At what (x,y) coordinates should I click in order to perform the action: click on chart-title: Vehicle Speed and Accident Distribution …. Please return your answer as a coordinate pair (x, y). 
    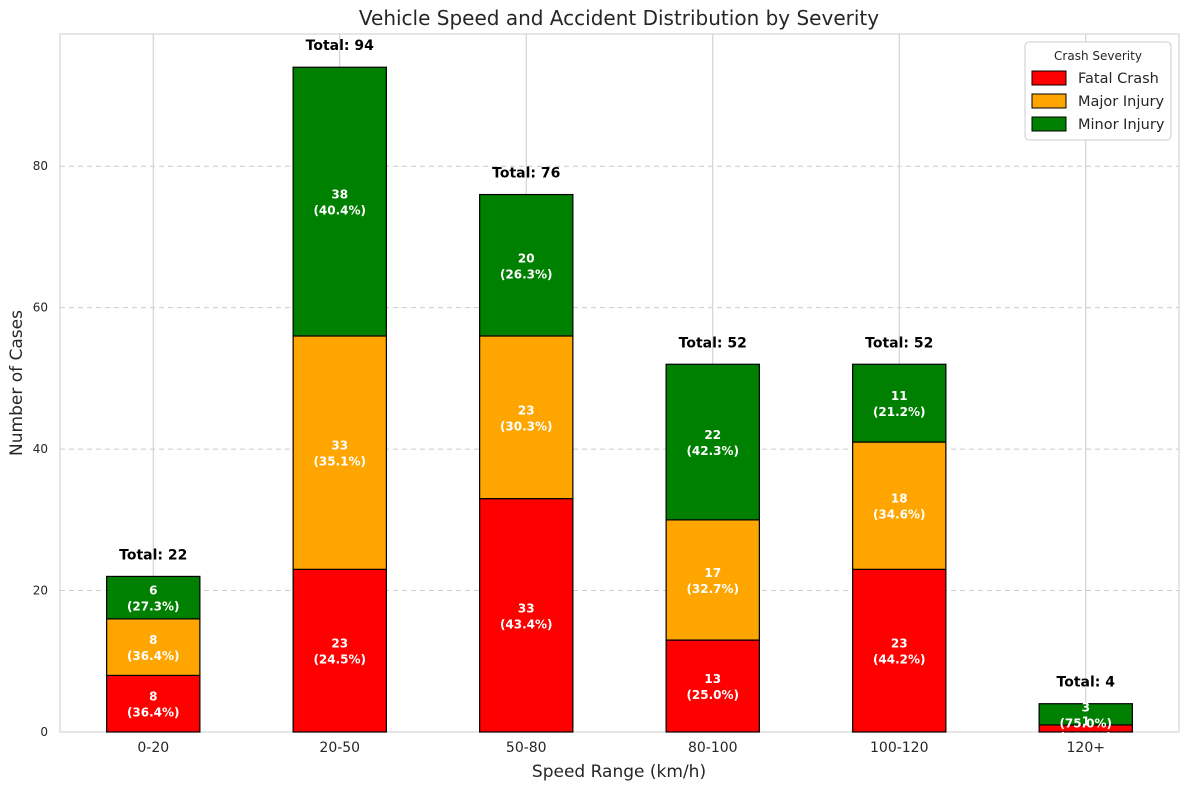
    Looking at the image, I should click on (619, 18).